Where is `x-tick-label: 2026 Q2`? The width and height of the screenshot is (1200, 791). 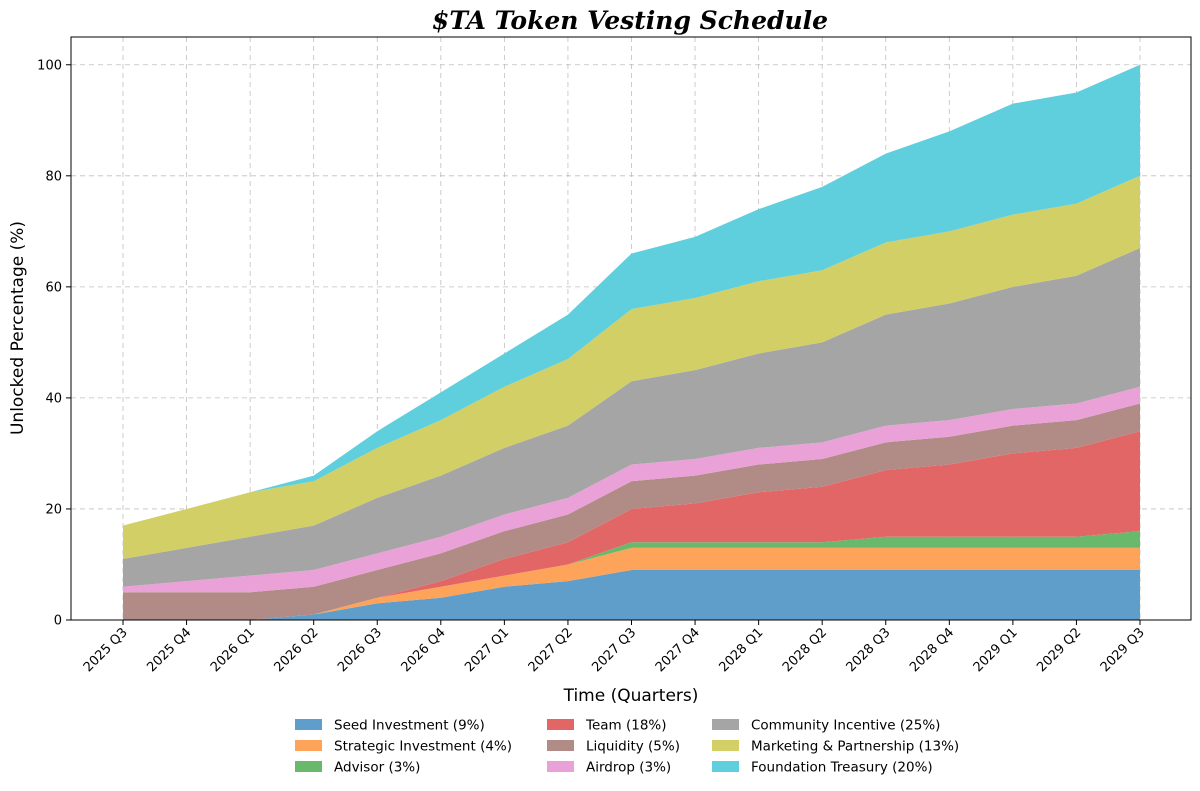
x-tick-label: 2026 Q2 is located at coordinates (296, 650).